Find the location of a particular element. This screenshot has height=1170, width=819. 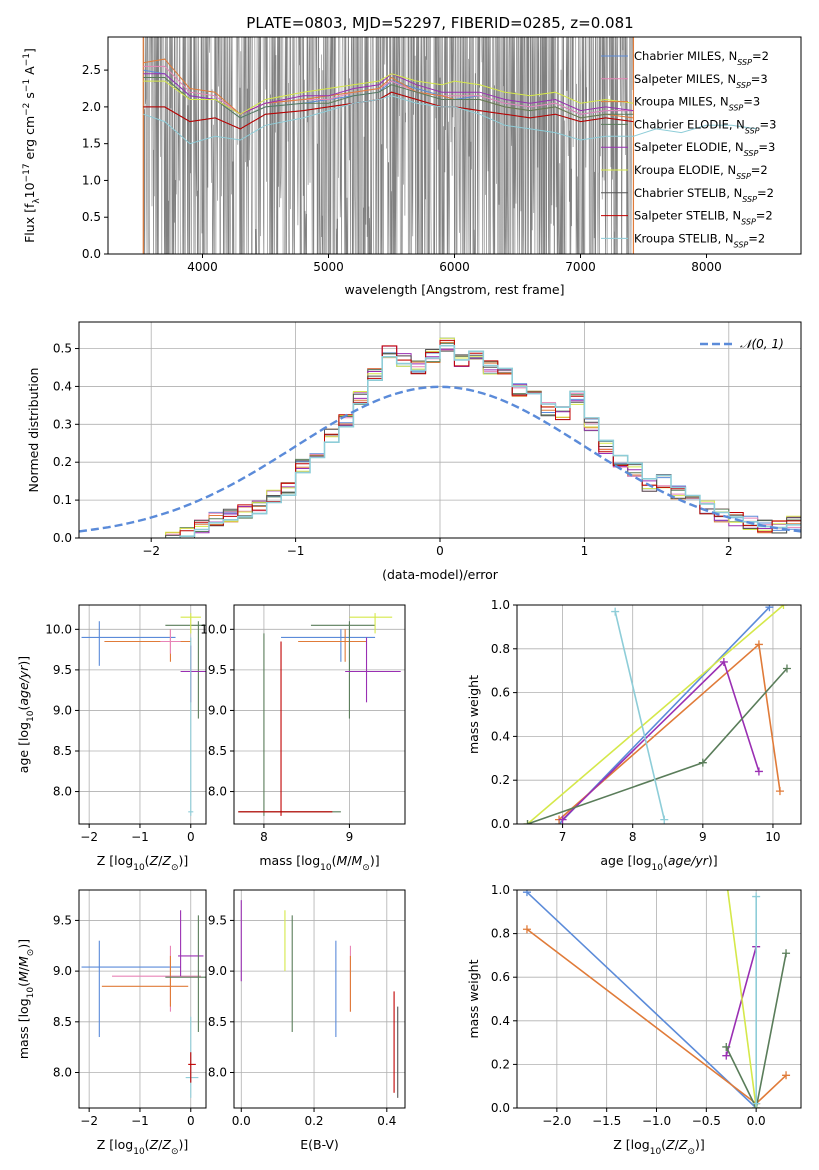

x-axis-label: (data-model)/error is located at coordinates (440, 574).